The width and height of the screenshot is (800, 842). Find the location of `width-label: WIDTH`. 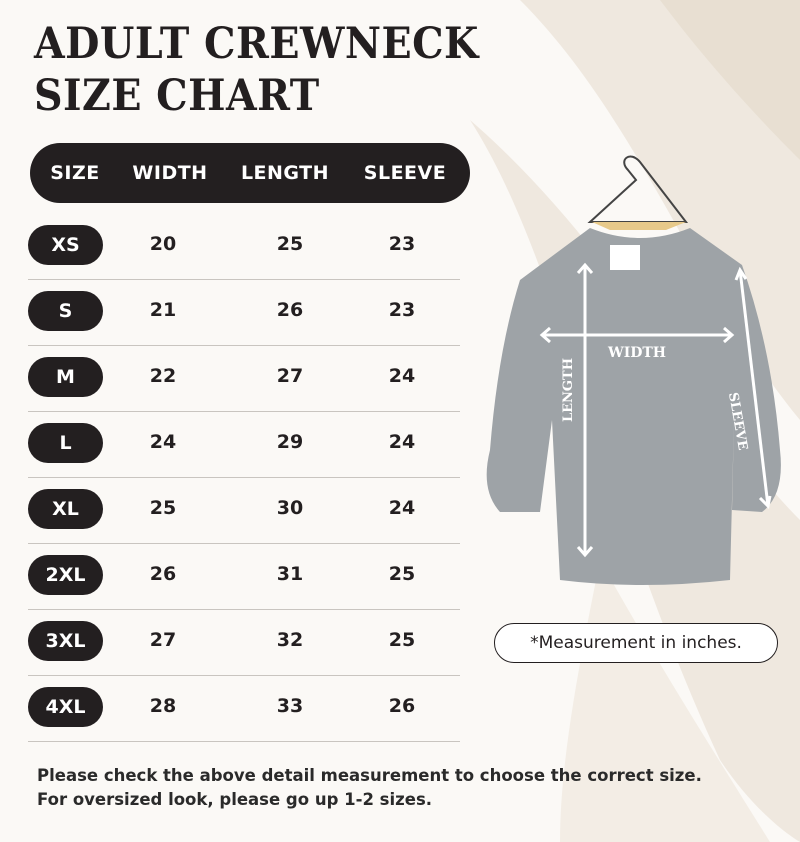

width-label: WIDTH is located at coordinates (636, 353).